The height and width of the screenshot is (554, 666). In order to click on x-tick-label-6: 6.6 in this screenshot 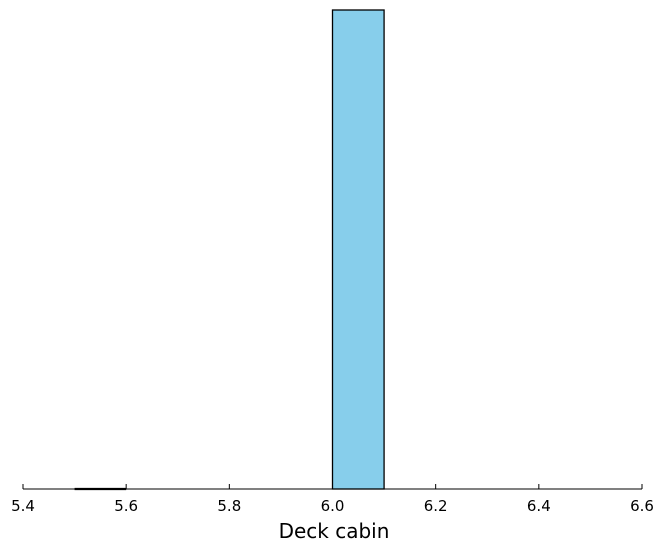, I will do `click(642, 506)`.